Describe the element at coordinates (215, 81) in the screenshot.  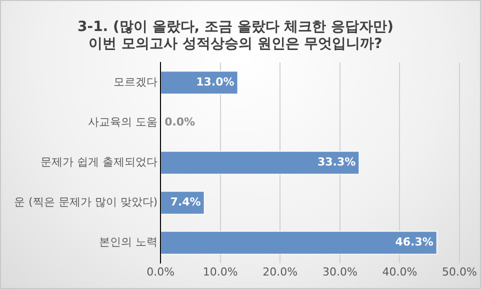
I see `data-label: 13.0%` at that location.